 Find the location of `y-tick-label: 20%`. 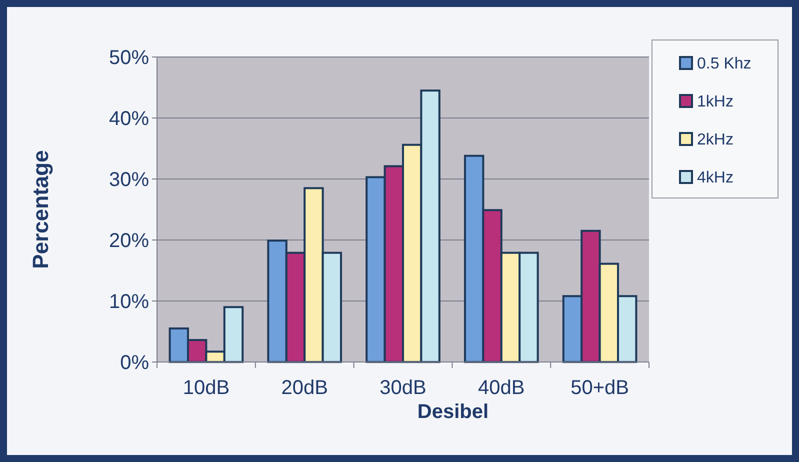

y-tick-label: 20% is located at coordinates (129, 241).